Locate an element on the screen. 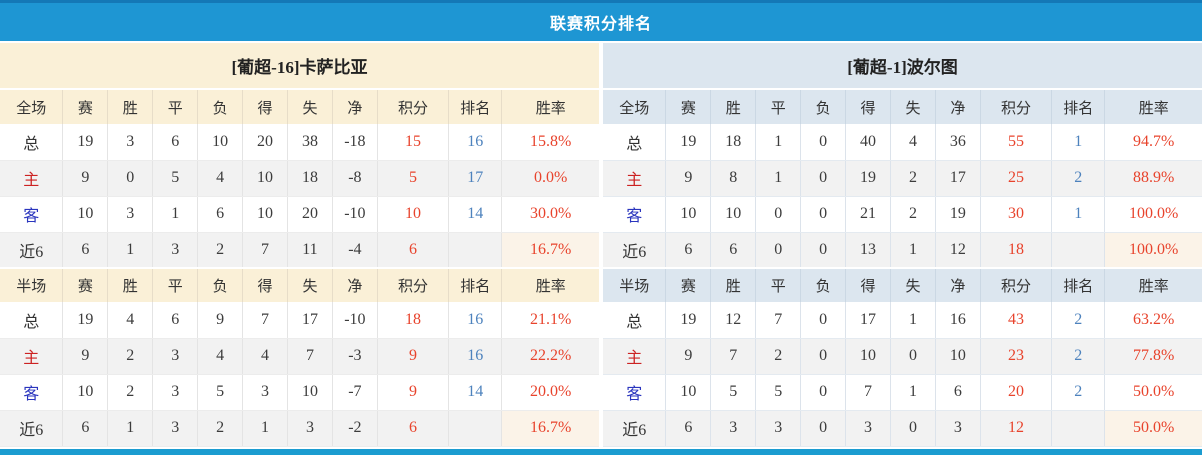  stat-cell: -10 is located at coordinates (355, 214).